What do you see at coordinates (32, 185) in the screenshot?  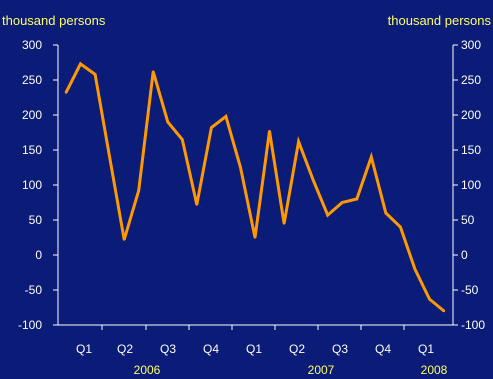 I see `y-tick-label-left: 100` at bounding box center [32, 185].